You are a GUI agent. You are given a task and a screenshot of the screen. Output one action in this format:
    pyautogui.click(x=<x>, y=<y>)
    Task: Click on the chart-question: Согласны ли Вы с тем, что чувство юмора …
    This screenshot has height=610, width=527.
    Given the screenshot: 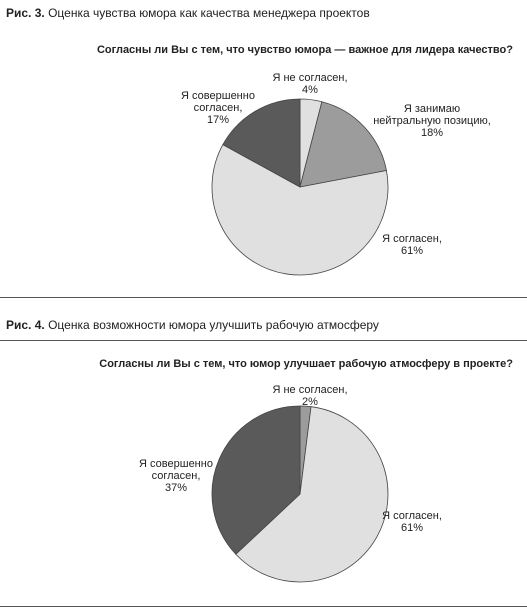 What is the action you would take?
    pyautogui.click(x=304, y=50)
    